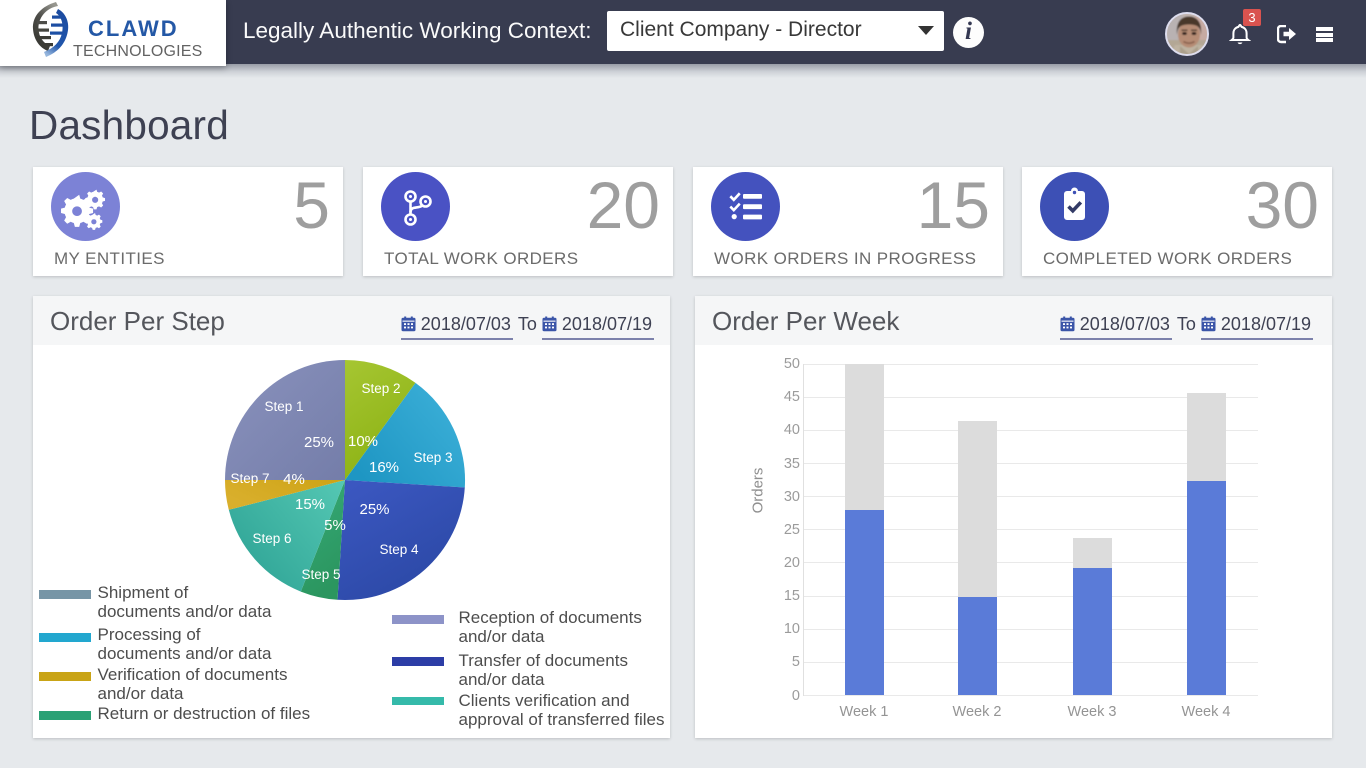 The image size is (1366, 768). What do you see at coordinates (363, 441) in the screenshot?
I see `svg-text: 10%` at bounding box center [363, 441].